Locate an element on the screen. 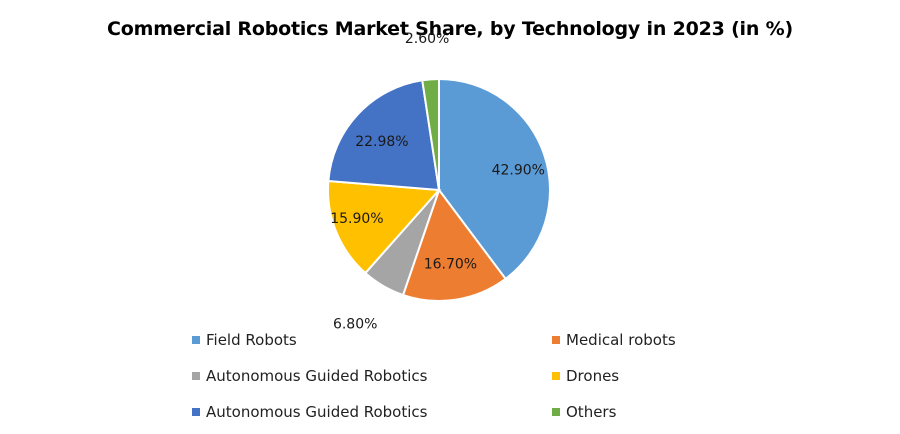 This screenshot has height=434, width=900. legend-item-2: Medical robots is located at coordinates (614, 340).